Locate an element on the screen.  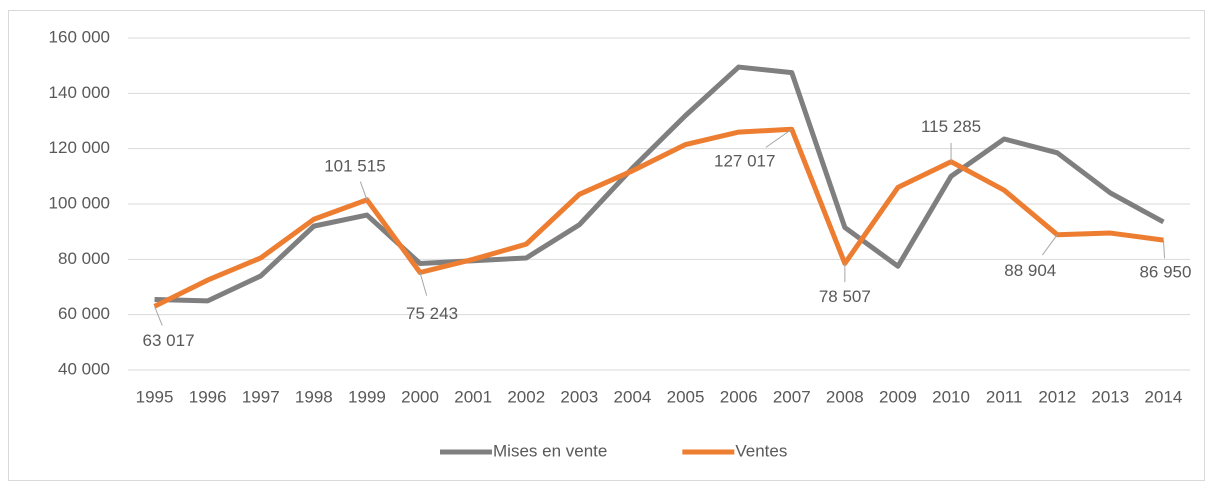
x-tick-label: 2014 is located at coordinates (1164, 396).